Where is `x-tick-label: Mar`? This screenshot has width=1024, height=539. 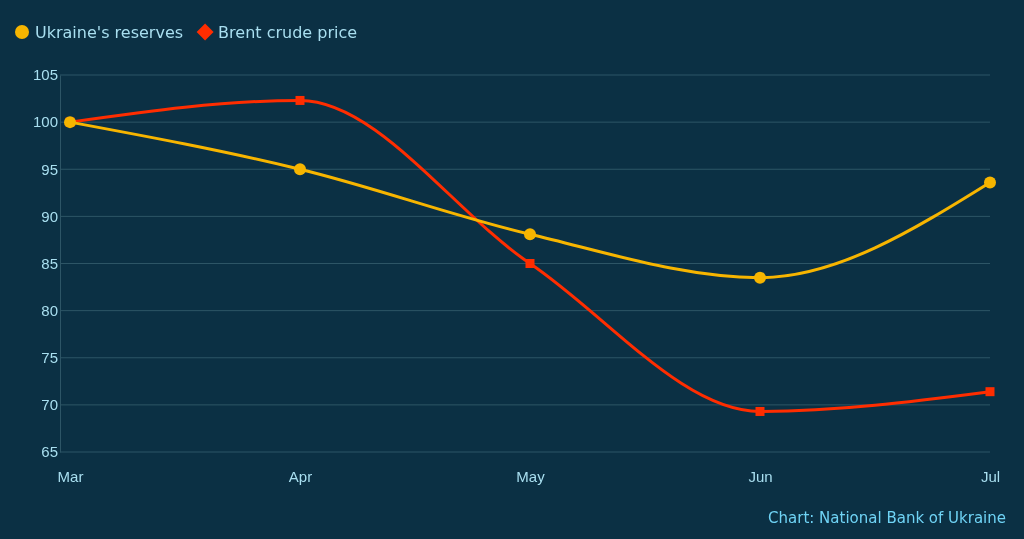
x-tick-label: Mar is located at coordinates (70, 476).